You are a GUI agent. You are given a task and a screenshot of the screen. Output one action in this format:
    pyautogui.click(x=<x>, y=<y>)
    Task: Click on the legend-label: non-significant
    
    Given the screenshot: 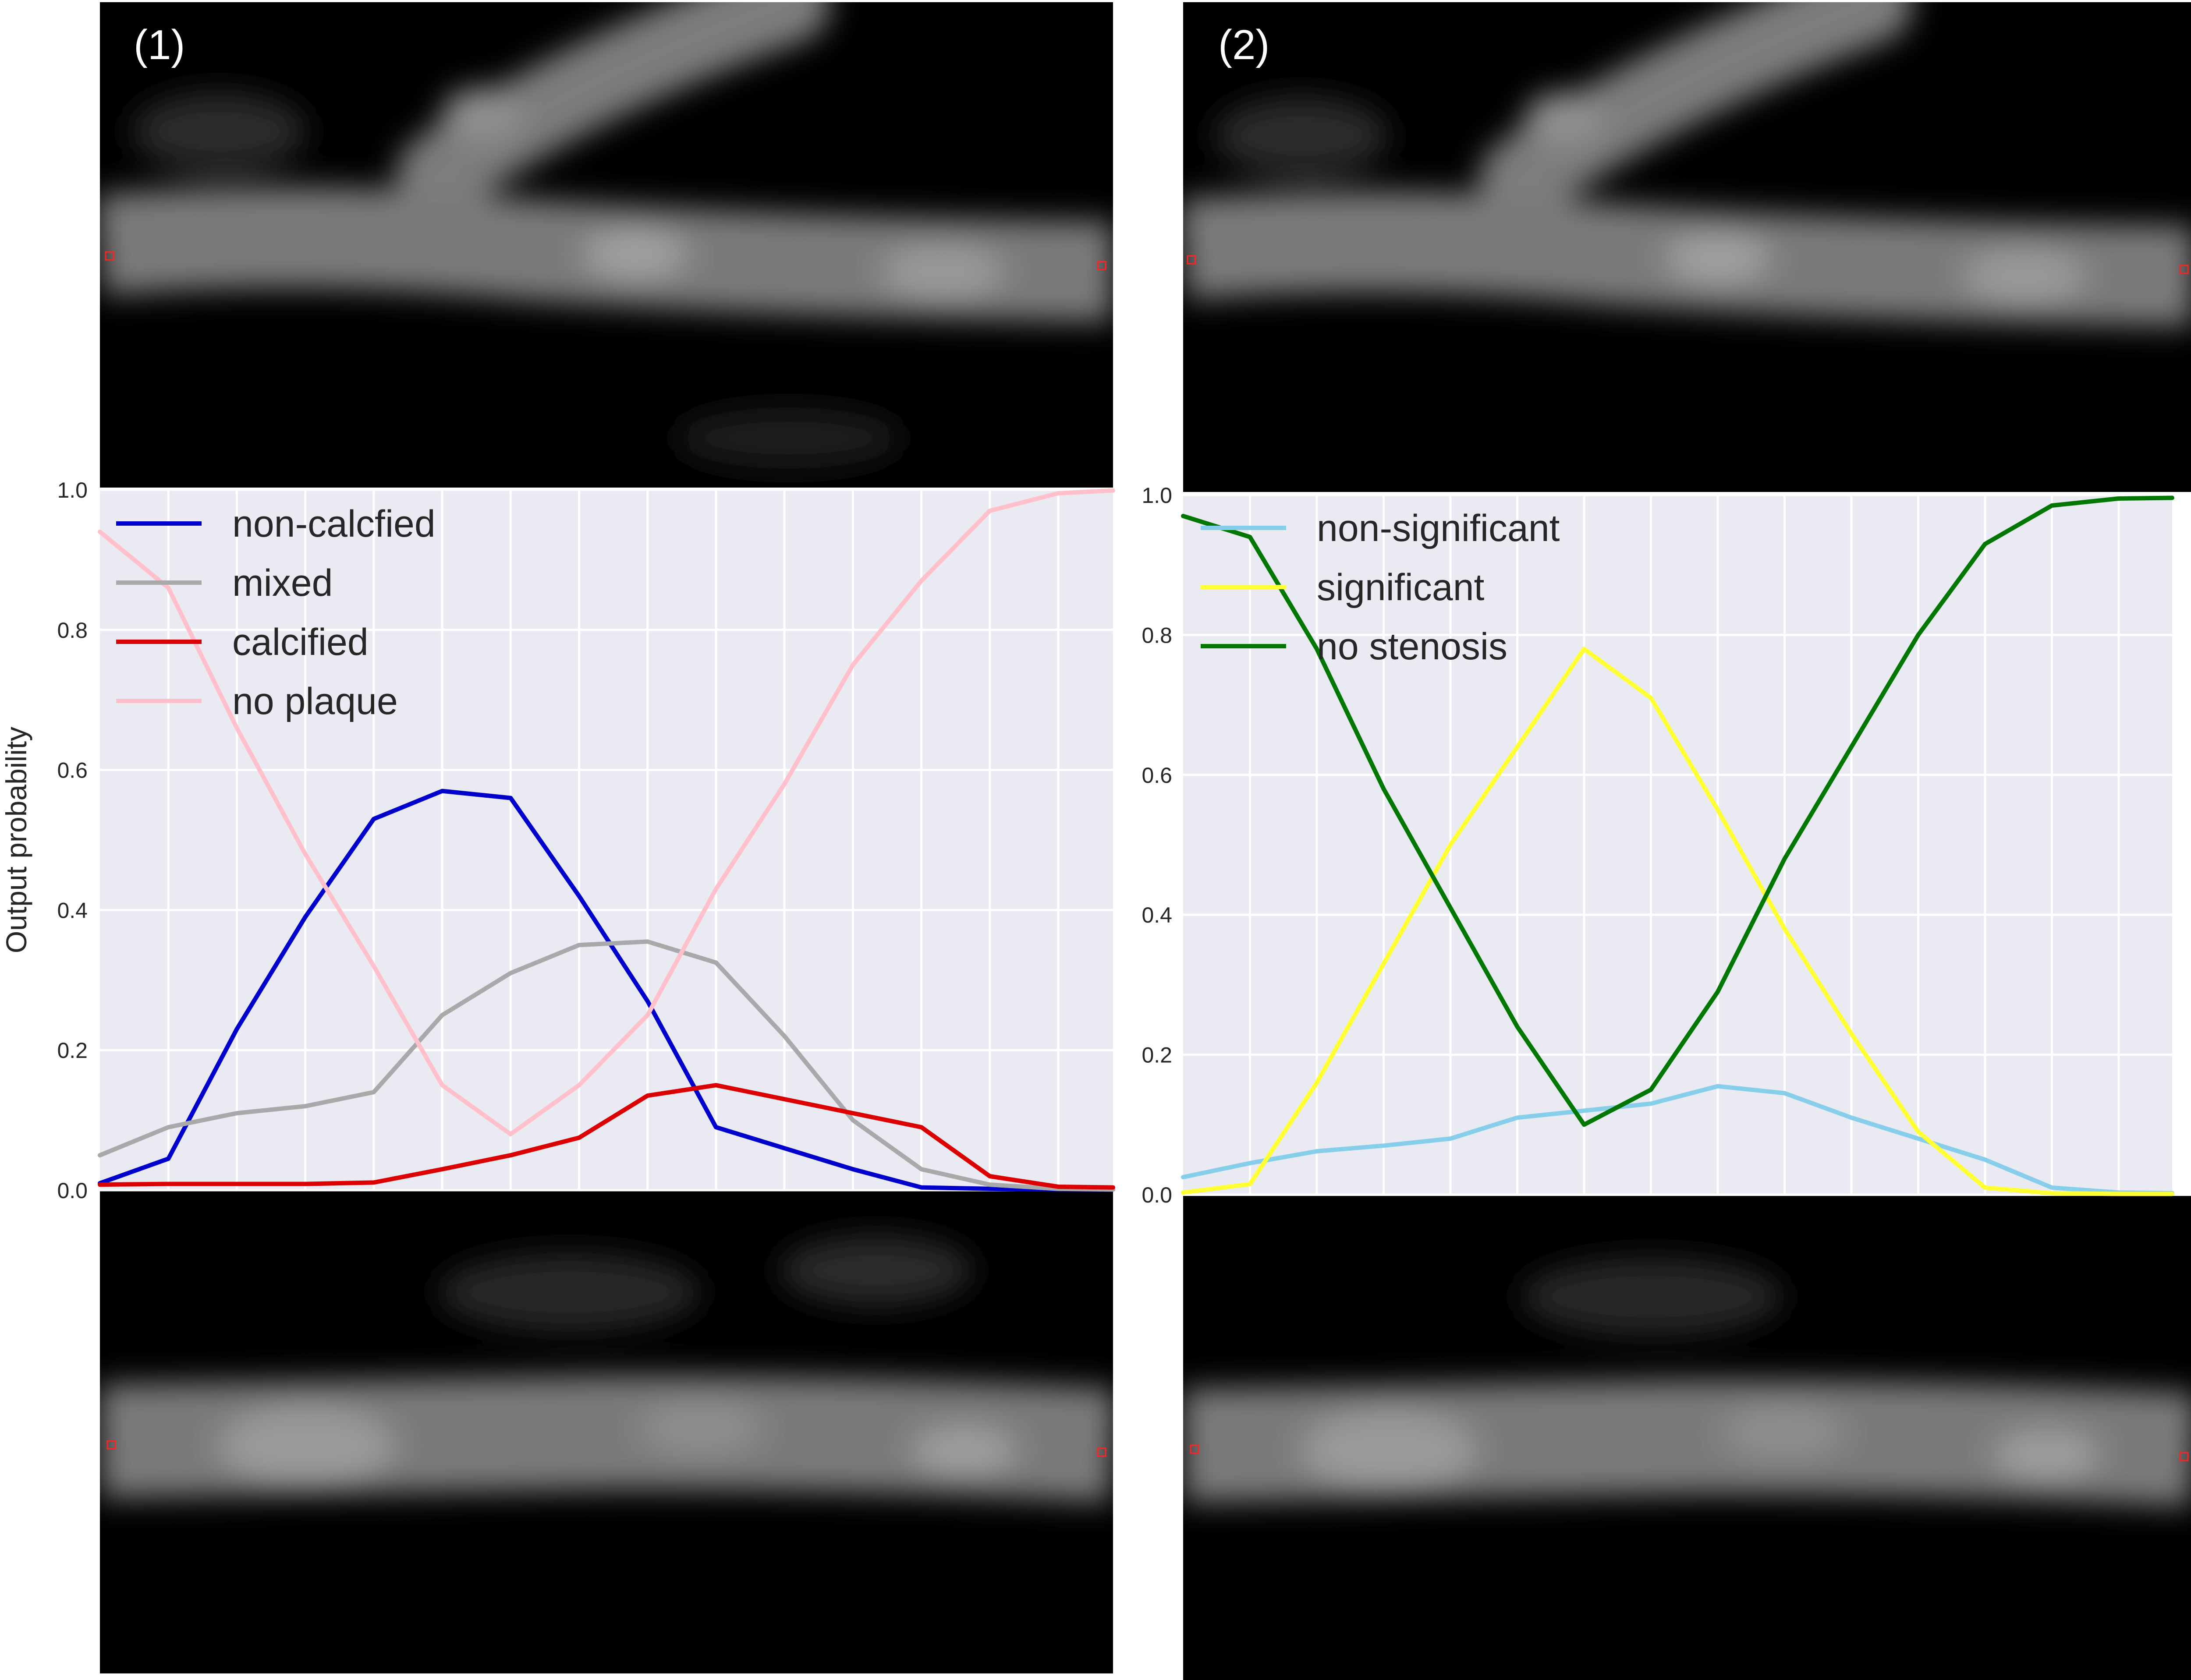 What is the action you would take?
    pyautogui.click(x=1438, y=528)
    